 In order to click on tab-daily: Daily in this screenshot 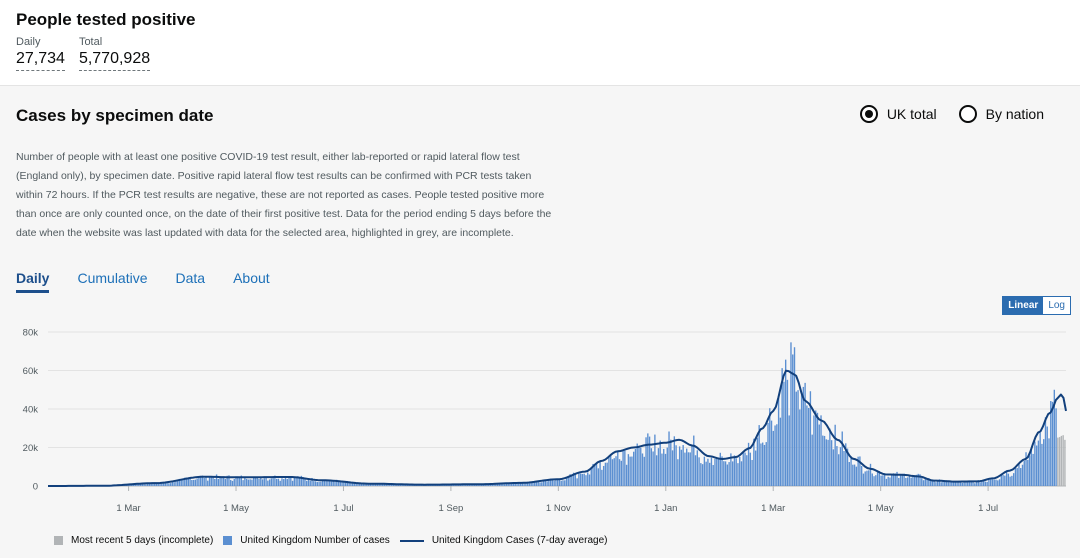, I will do `click(33, 281)`.